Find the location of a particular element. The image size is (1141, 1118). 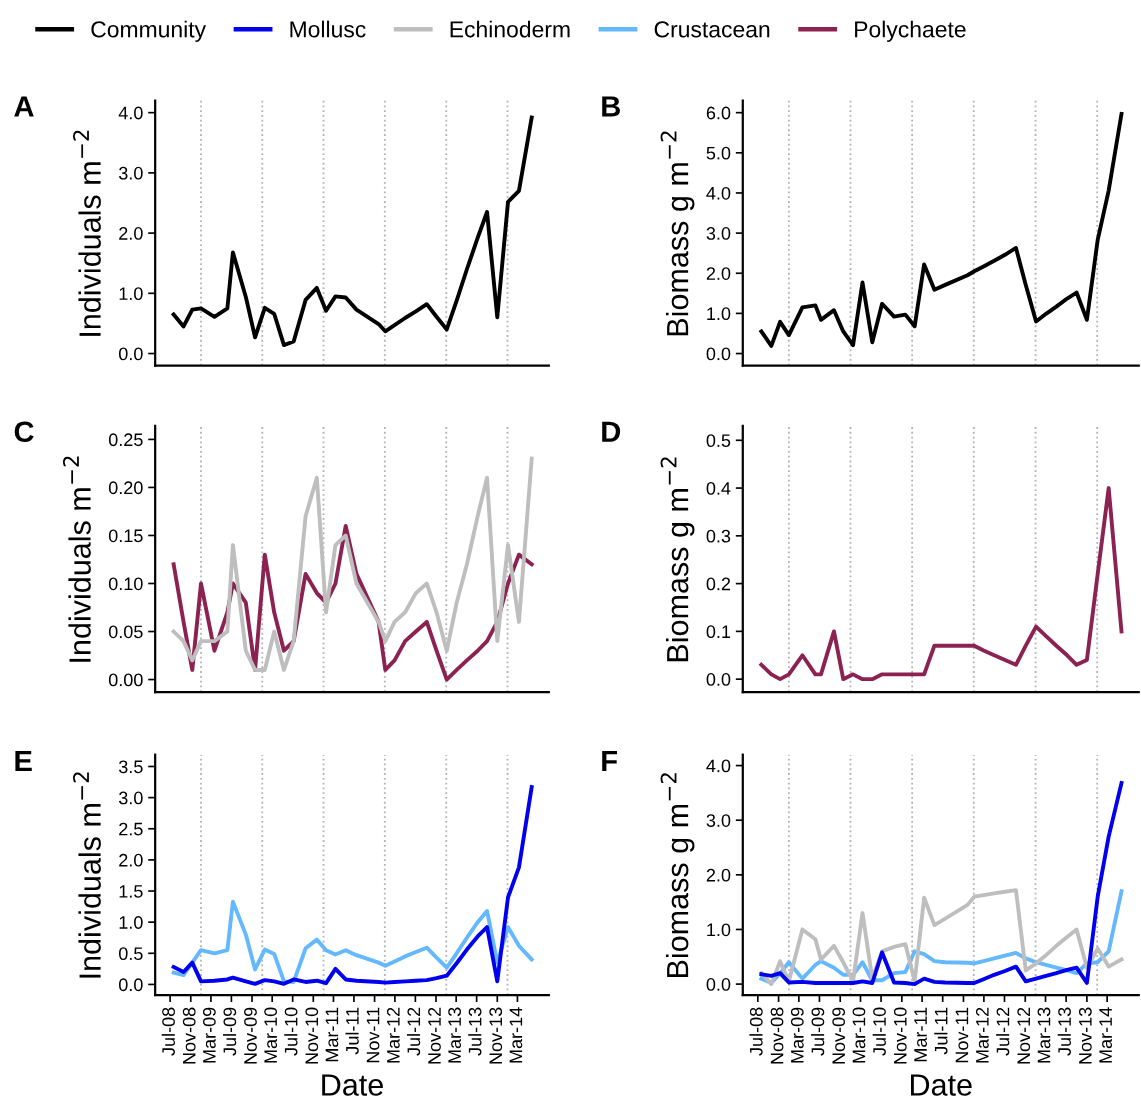

chart-title: E is located at coordinates (23, 760).